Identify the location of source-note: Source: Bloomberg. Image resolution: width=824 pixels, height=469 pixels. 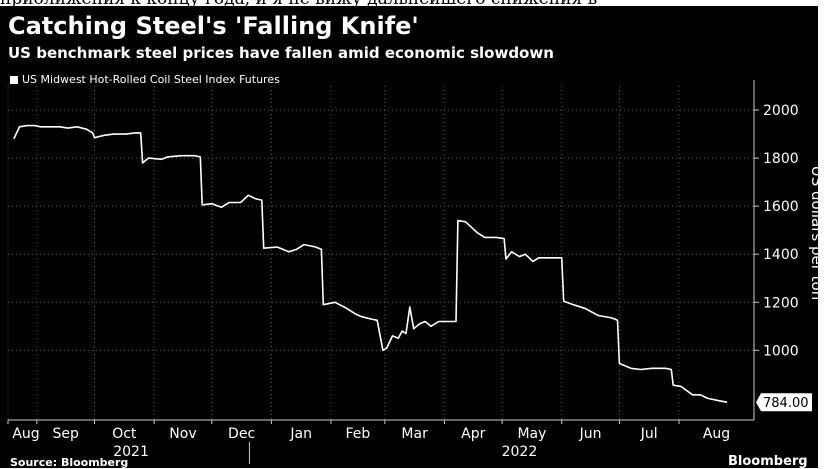
(69, 462).